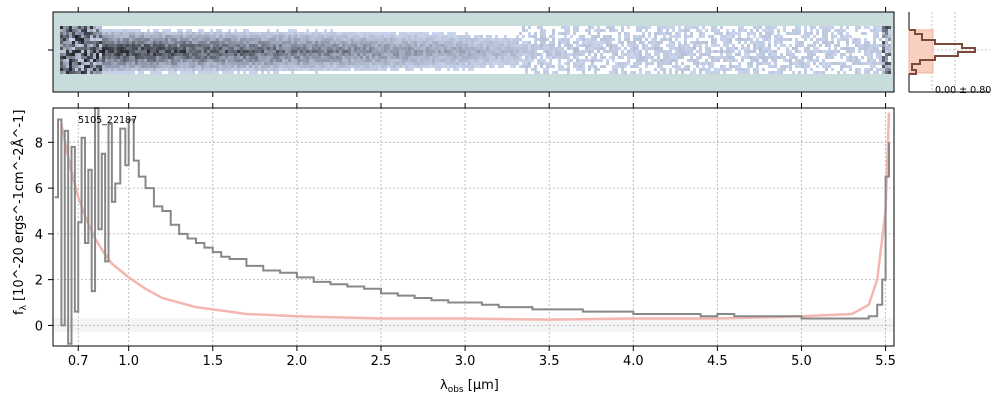 This screenshot has width=1000, height=400. What do you see at coordinates (44, 235) in the screenshot?
I see `y-axis-ticks: 0 2 4 6 8` at bounding box center [44, 235].